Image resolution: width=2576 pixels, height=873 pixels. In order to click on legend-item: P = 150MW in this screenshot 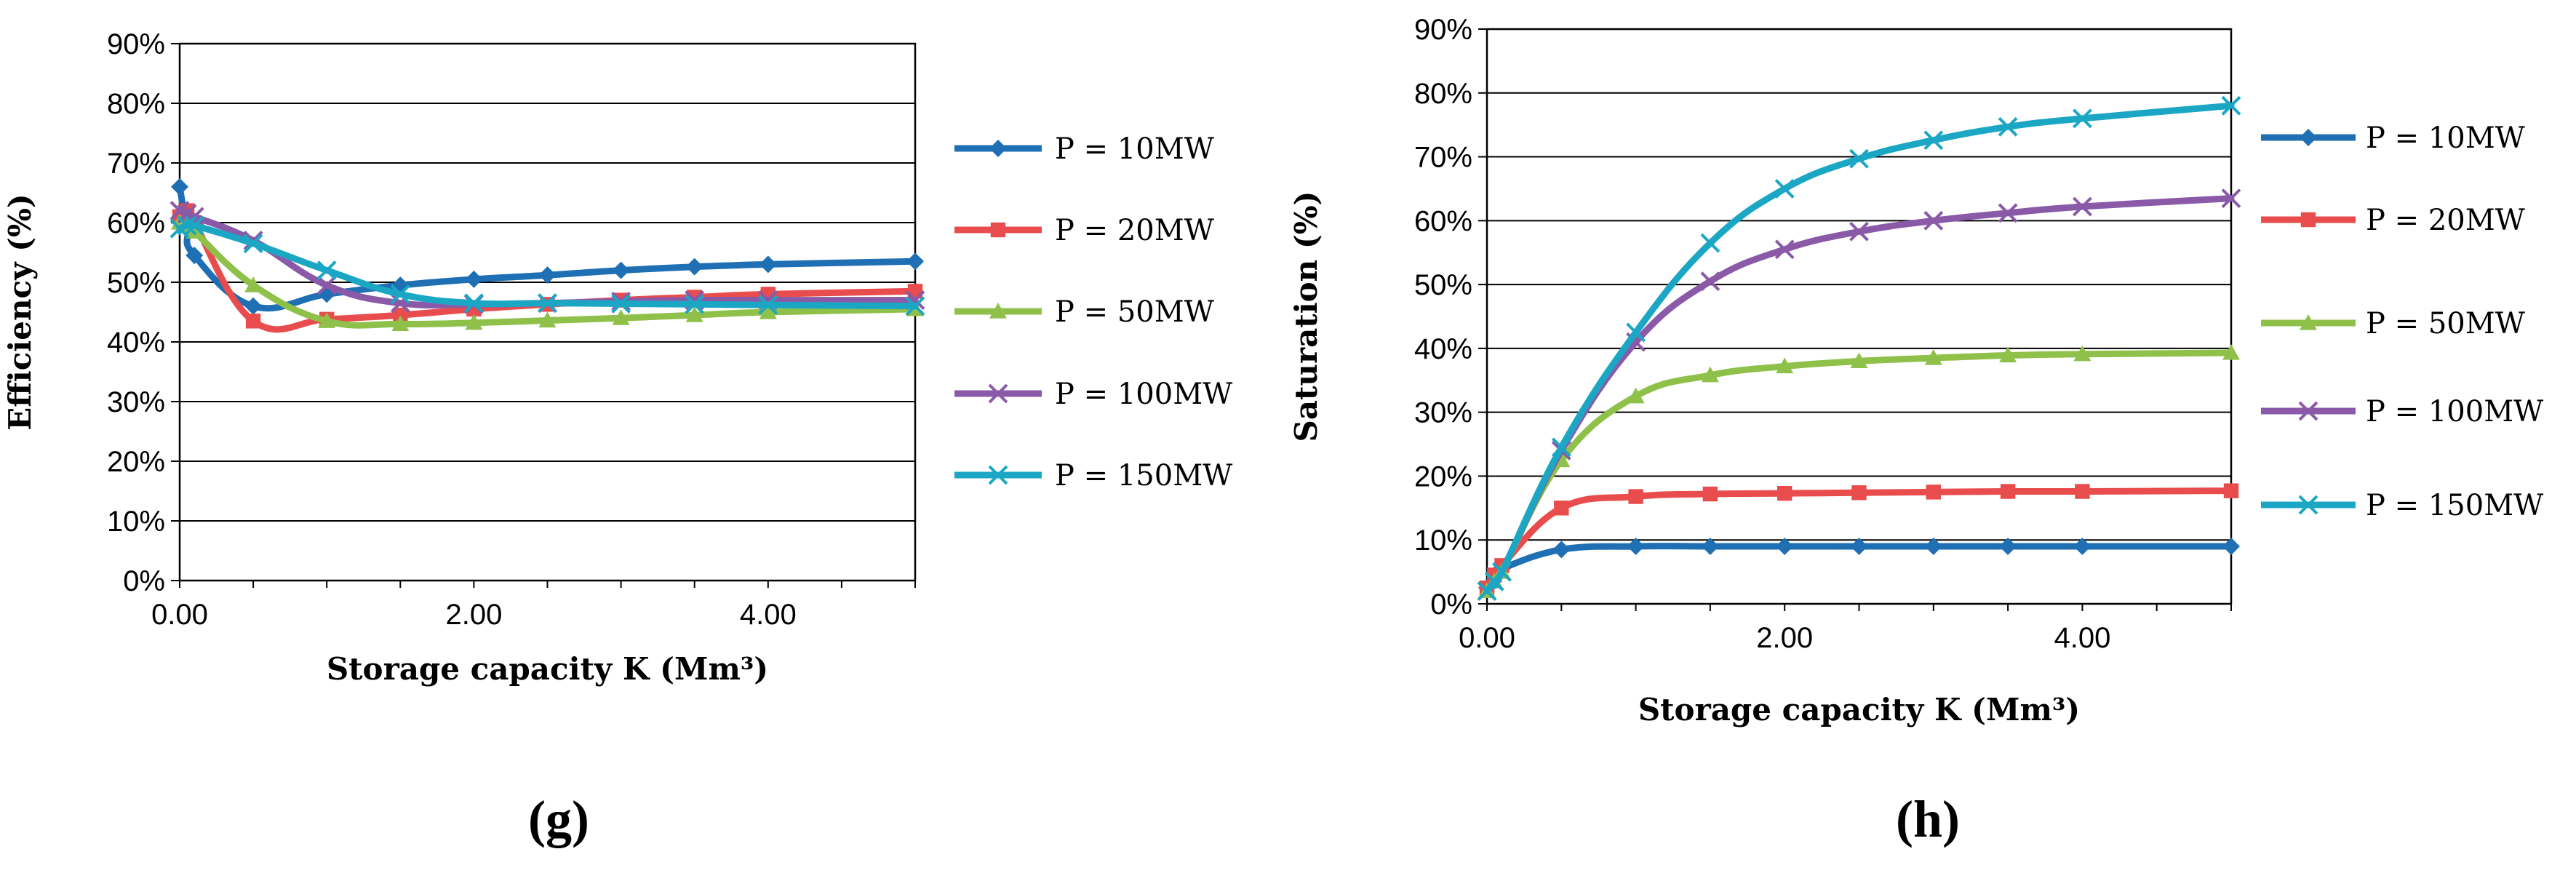, I will do `click(2402, 505)`.